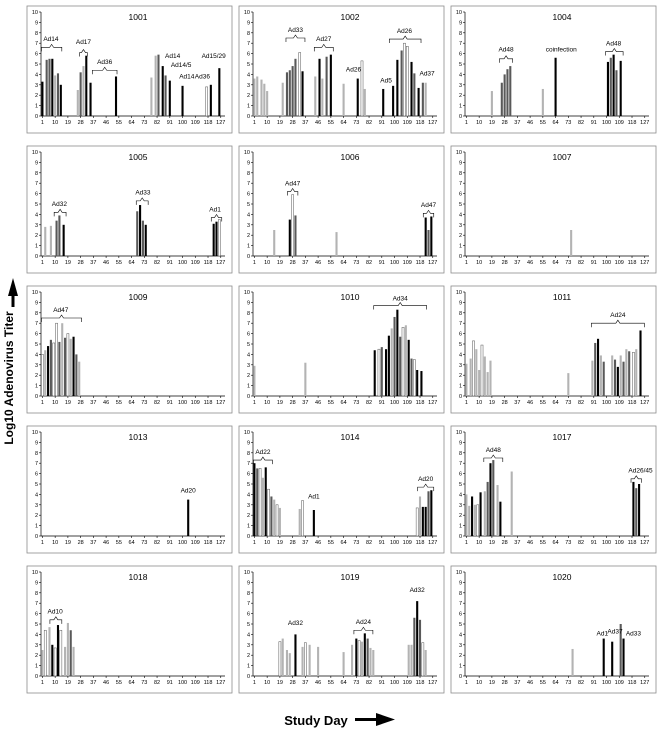 The image size is (662, 736). I want to click on x-tick-label: 91, so click(382, 263).